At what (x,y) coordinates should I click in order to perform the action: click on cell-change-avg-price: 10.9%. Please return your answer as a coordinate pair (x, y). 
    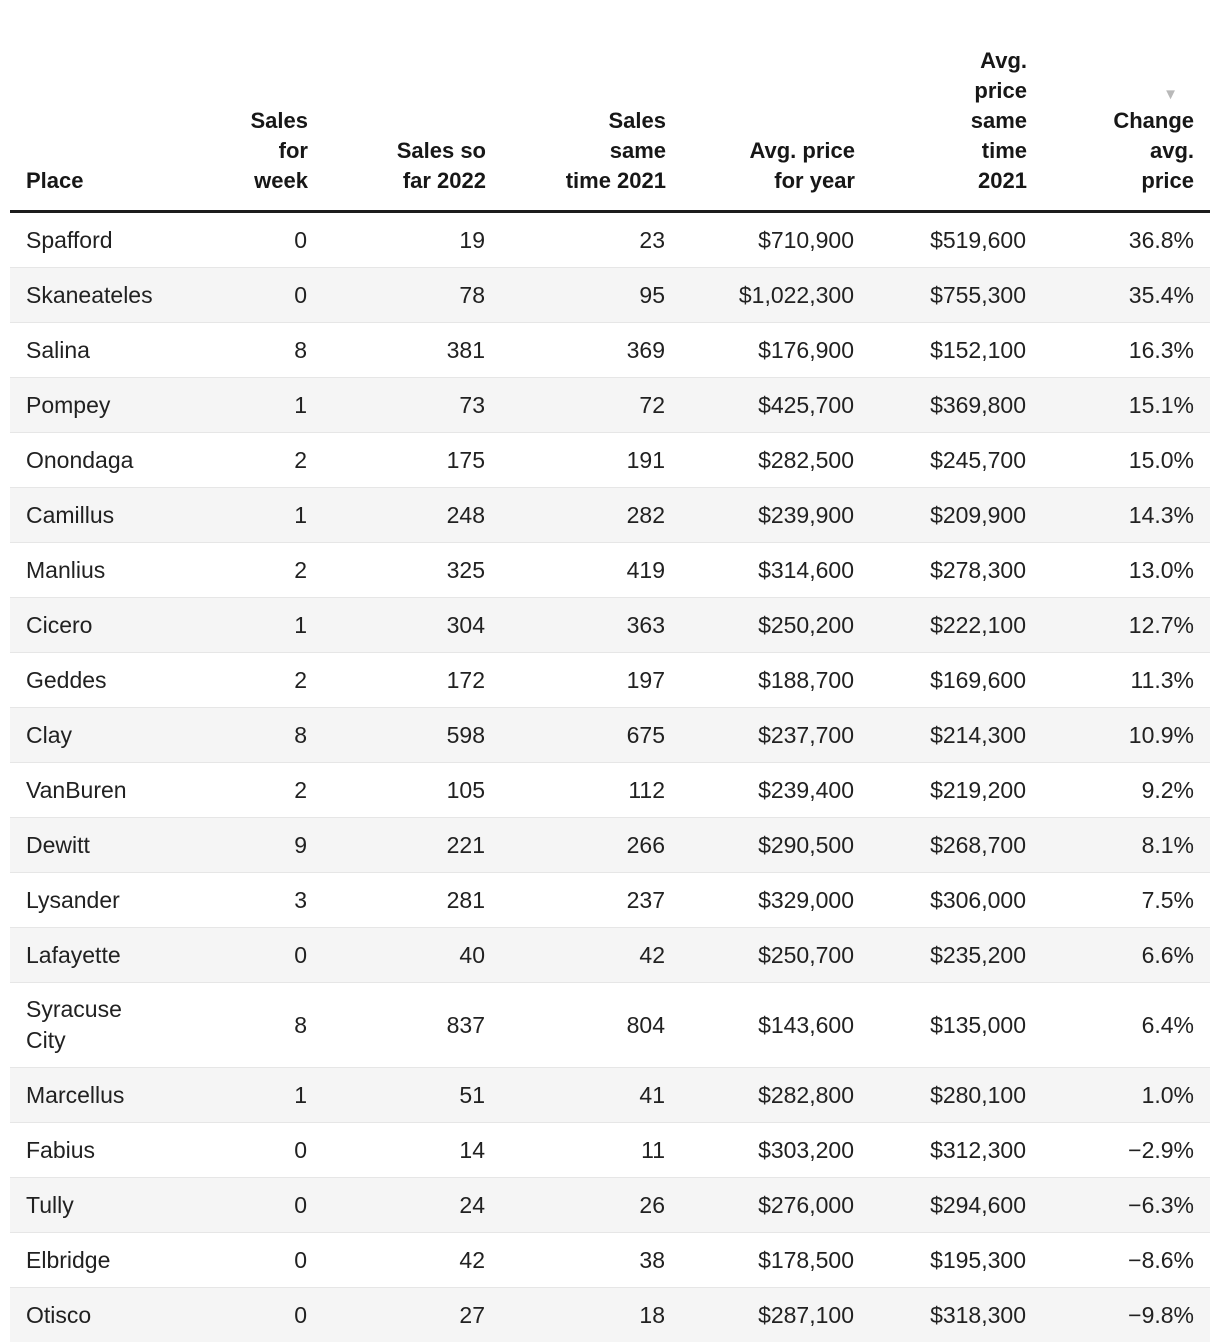
    Looking at the image, I should click on (1118, 735).